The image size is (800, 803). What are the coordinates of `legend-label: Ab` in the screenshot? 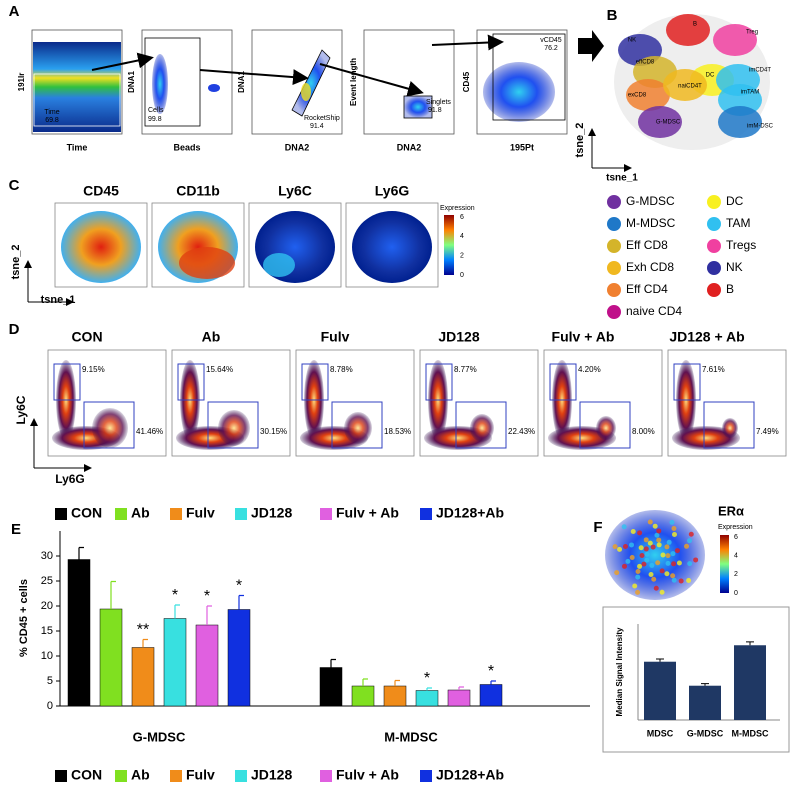 It's located at (140, 775).